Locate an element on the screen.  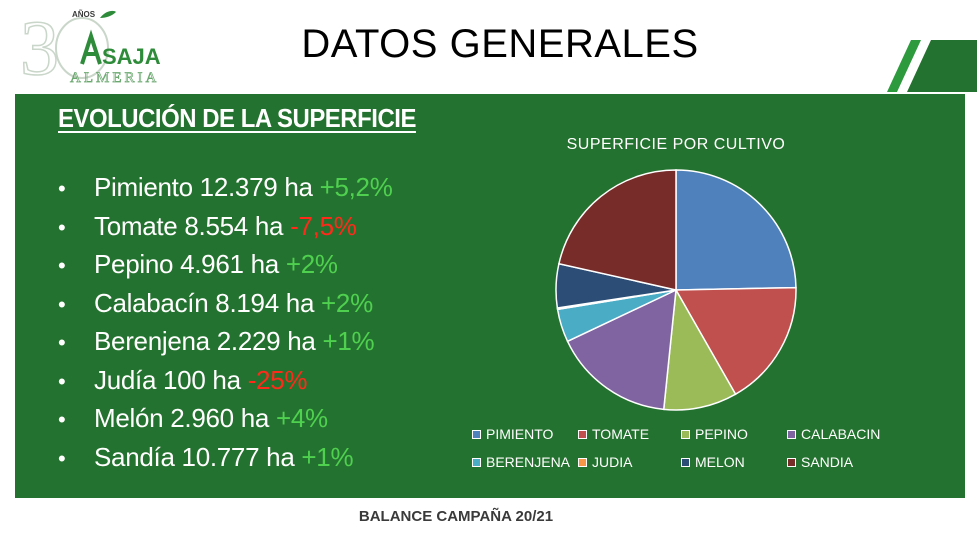
crop-text: Pimiento 12.379 ha is located at coordinates (207, 187).